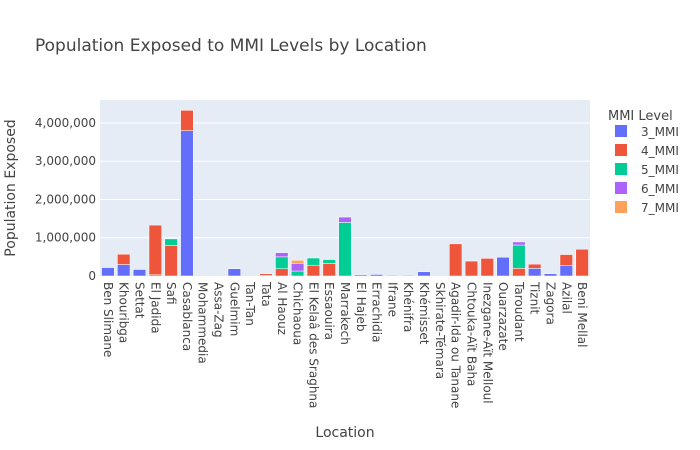 The image size is (700, 450). What do you see at coordinates (313, 345) in the screenshot?
I see `x-tick-label: El Kelaâ des Sraghna` at bounding box center [313, 345].